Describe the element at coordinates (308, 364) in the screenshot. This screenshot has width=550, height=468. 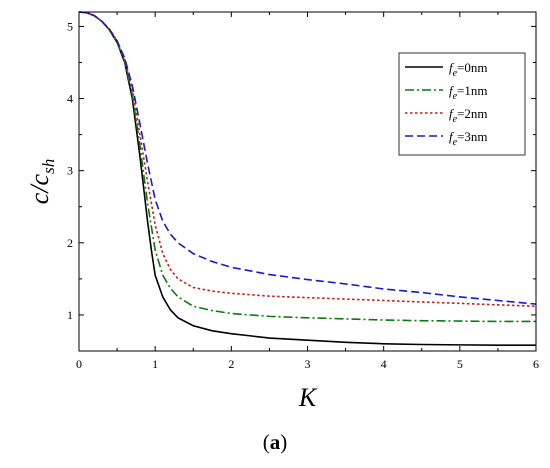
I see `x-tick-label: 3` at that location.